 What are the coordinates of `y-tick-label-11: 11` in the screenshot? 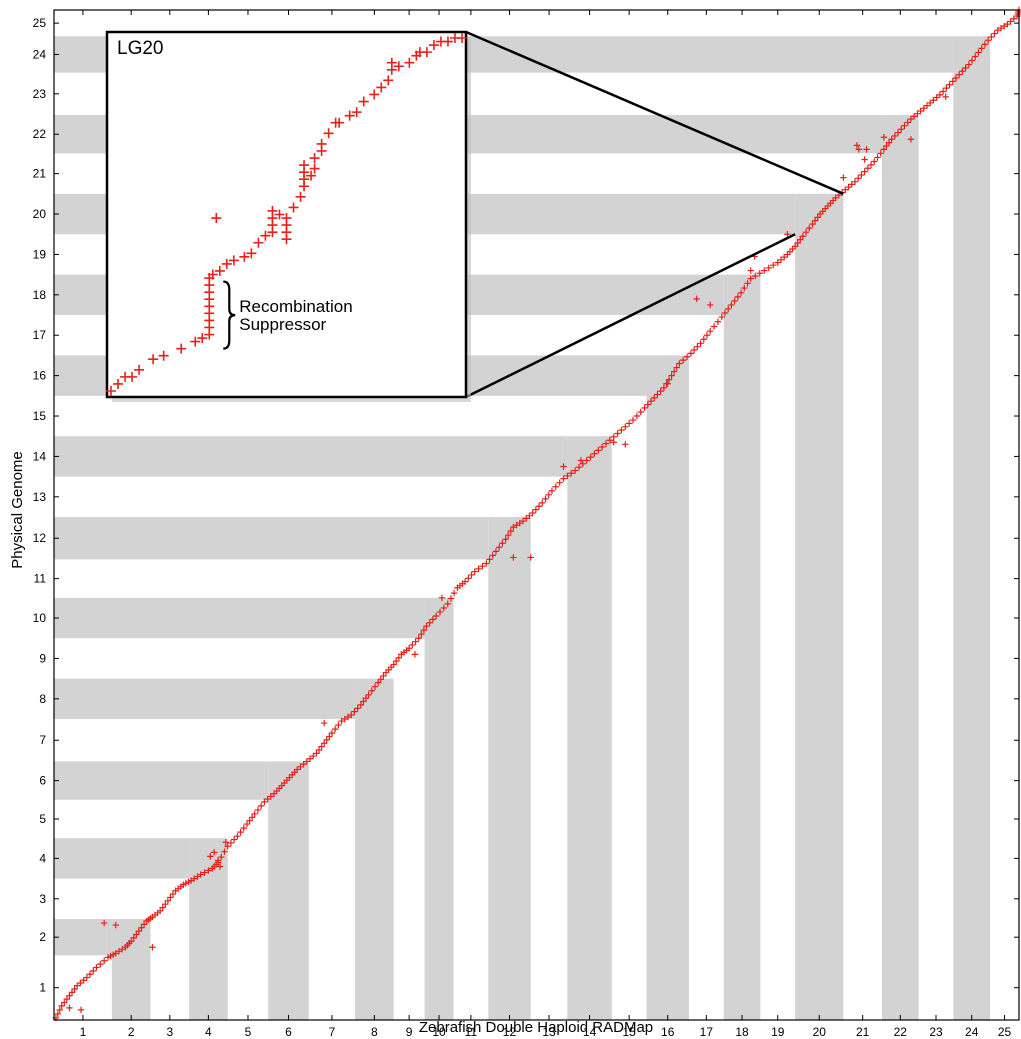 It's located at (40, 579).